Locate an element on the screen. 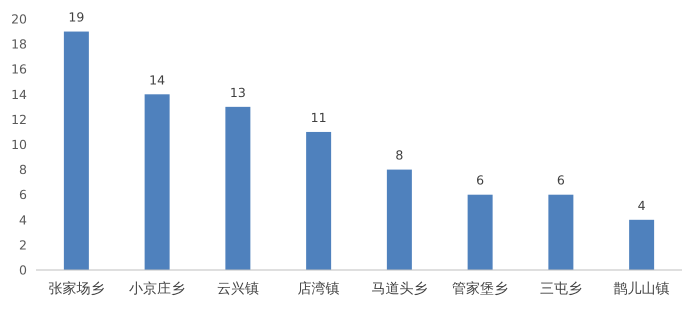 This screenshot has height=311, width=693. x-tick-label: 张家场乡 is located at coordinates (76, 289).